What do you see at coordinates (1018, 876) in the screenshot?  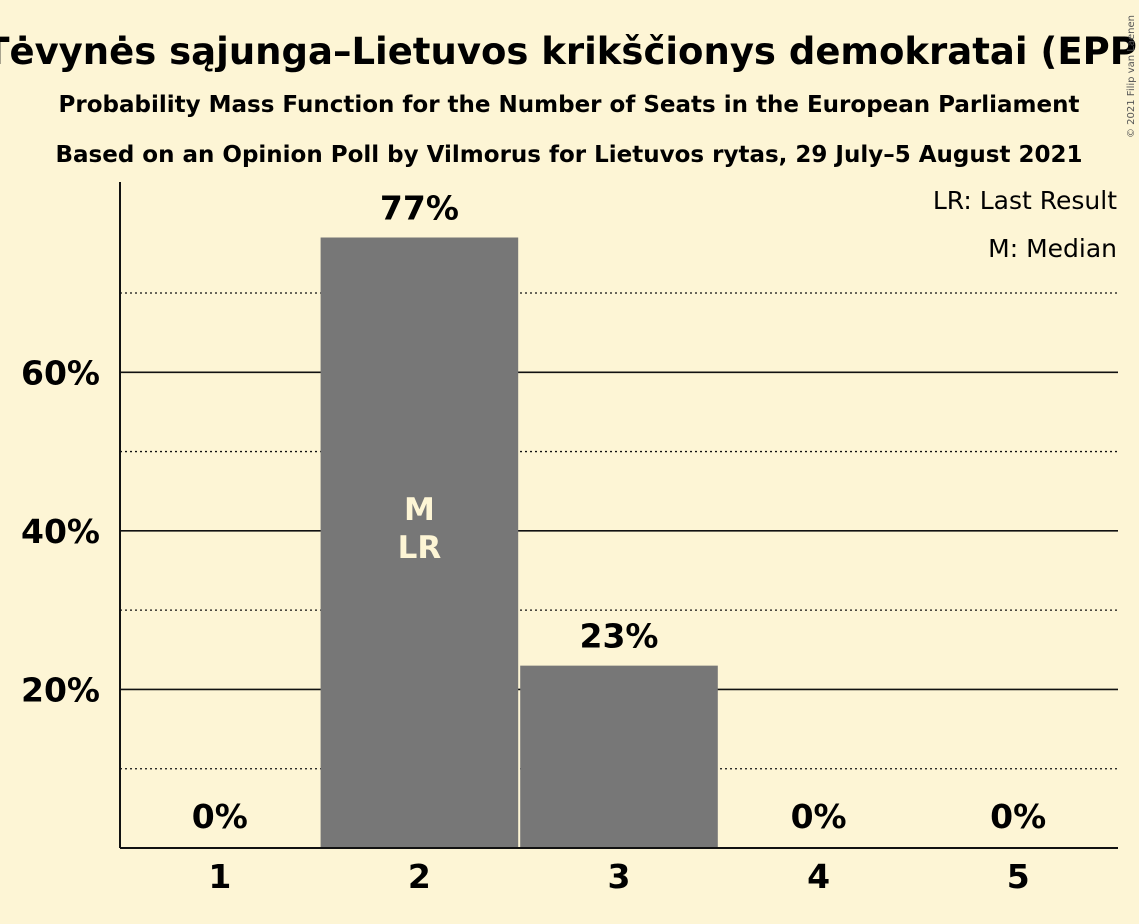 I see `x-tick-label: 5` at bounding box center [1018, 876].